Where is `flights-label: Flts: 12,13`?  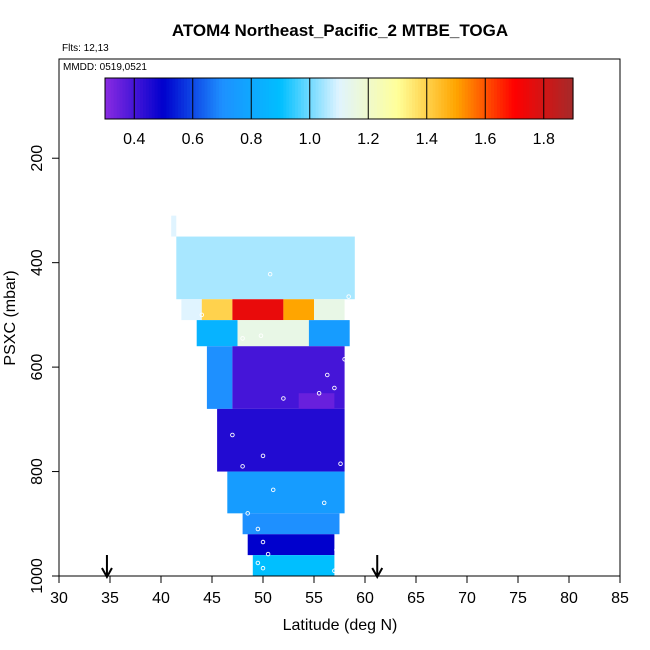 flights-label: Flts: 12,13 is located at coordinates (85, 48).